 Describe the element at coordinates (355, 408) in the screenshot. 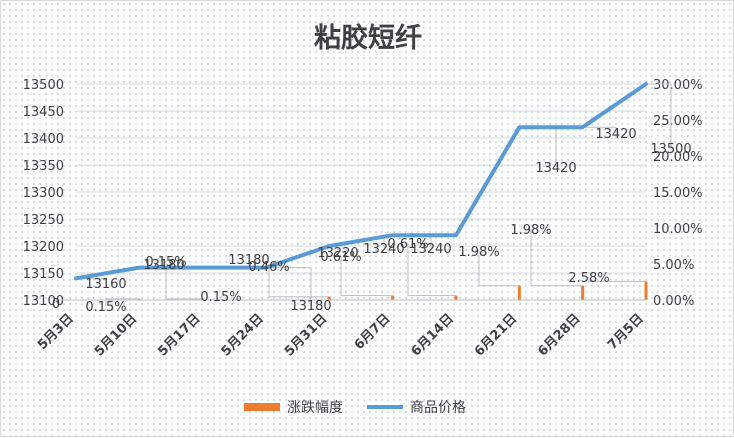

I see `legend: 涨跌幅度 商品价格` at that location.